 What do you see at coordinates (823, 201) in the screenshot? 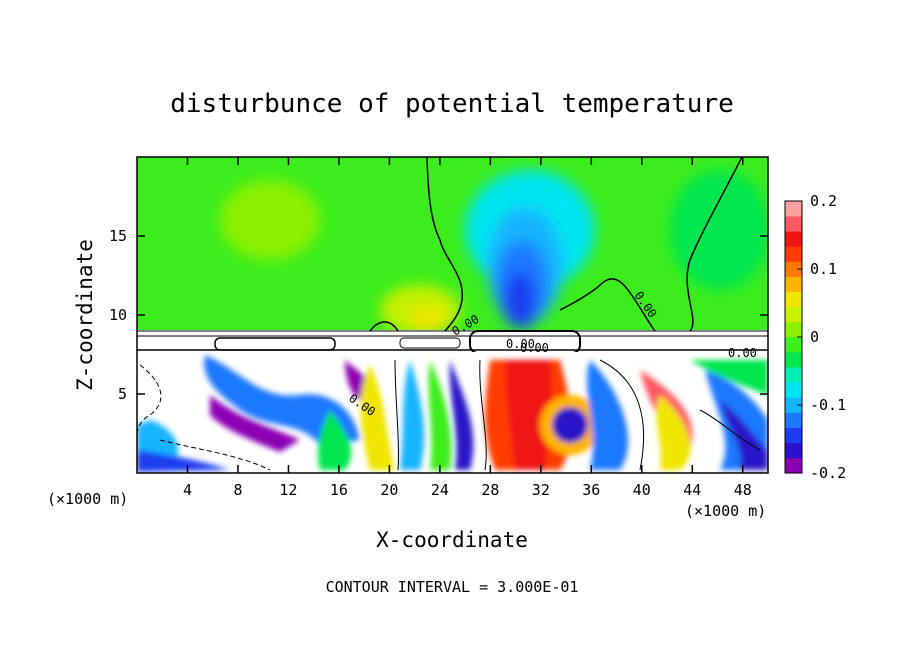
I see `colorbar-tick-label: 0.2` at bounding box center [823, 201].